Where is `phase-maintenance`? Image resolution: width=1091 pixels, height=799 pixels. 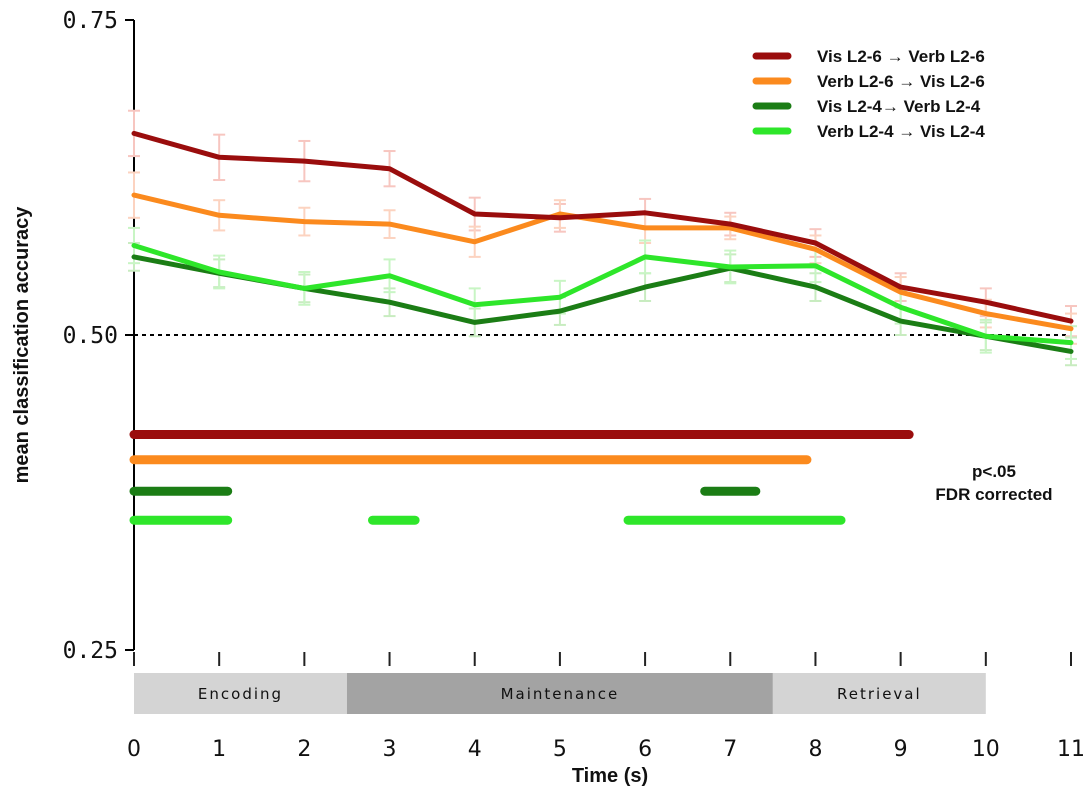 phase-maintenance is located at coordinates (559, 693).